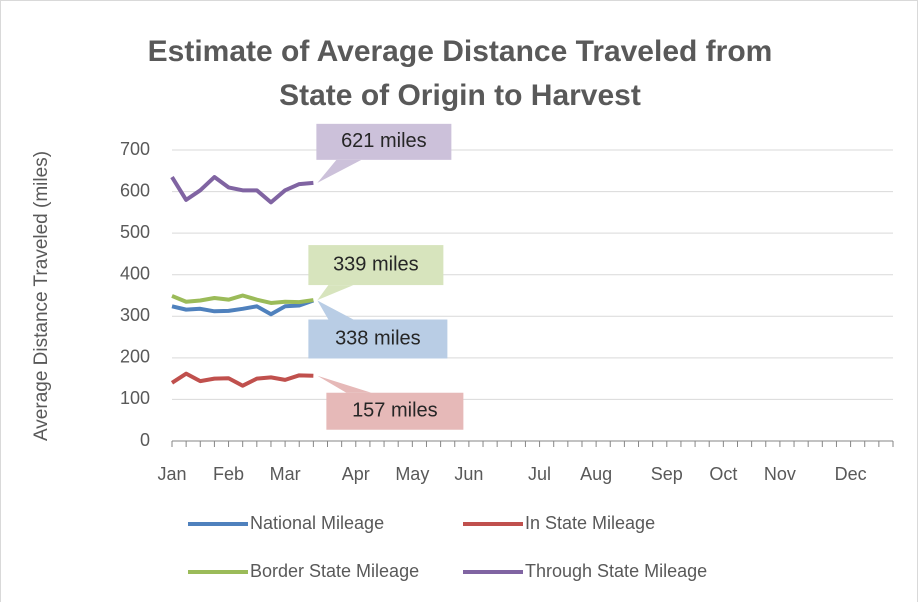  What do you see at coordinates (285, 474) in the screenshot?
I see `x-tick-label: Mar` at bounding box center [285, 474].